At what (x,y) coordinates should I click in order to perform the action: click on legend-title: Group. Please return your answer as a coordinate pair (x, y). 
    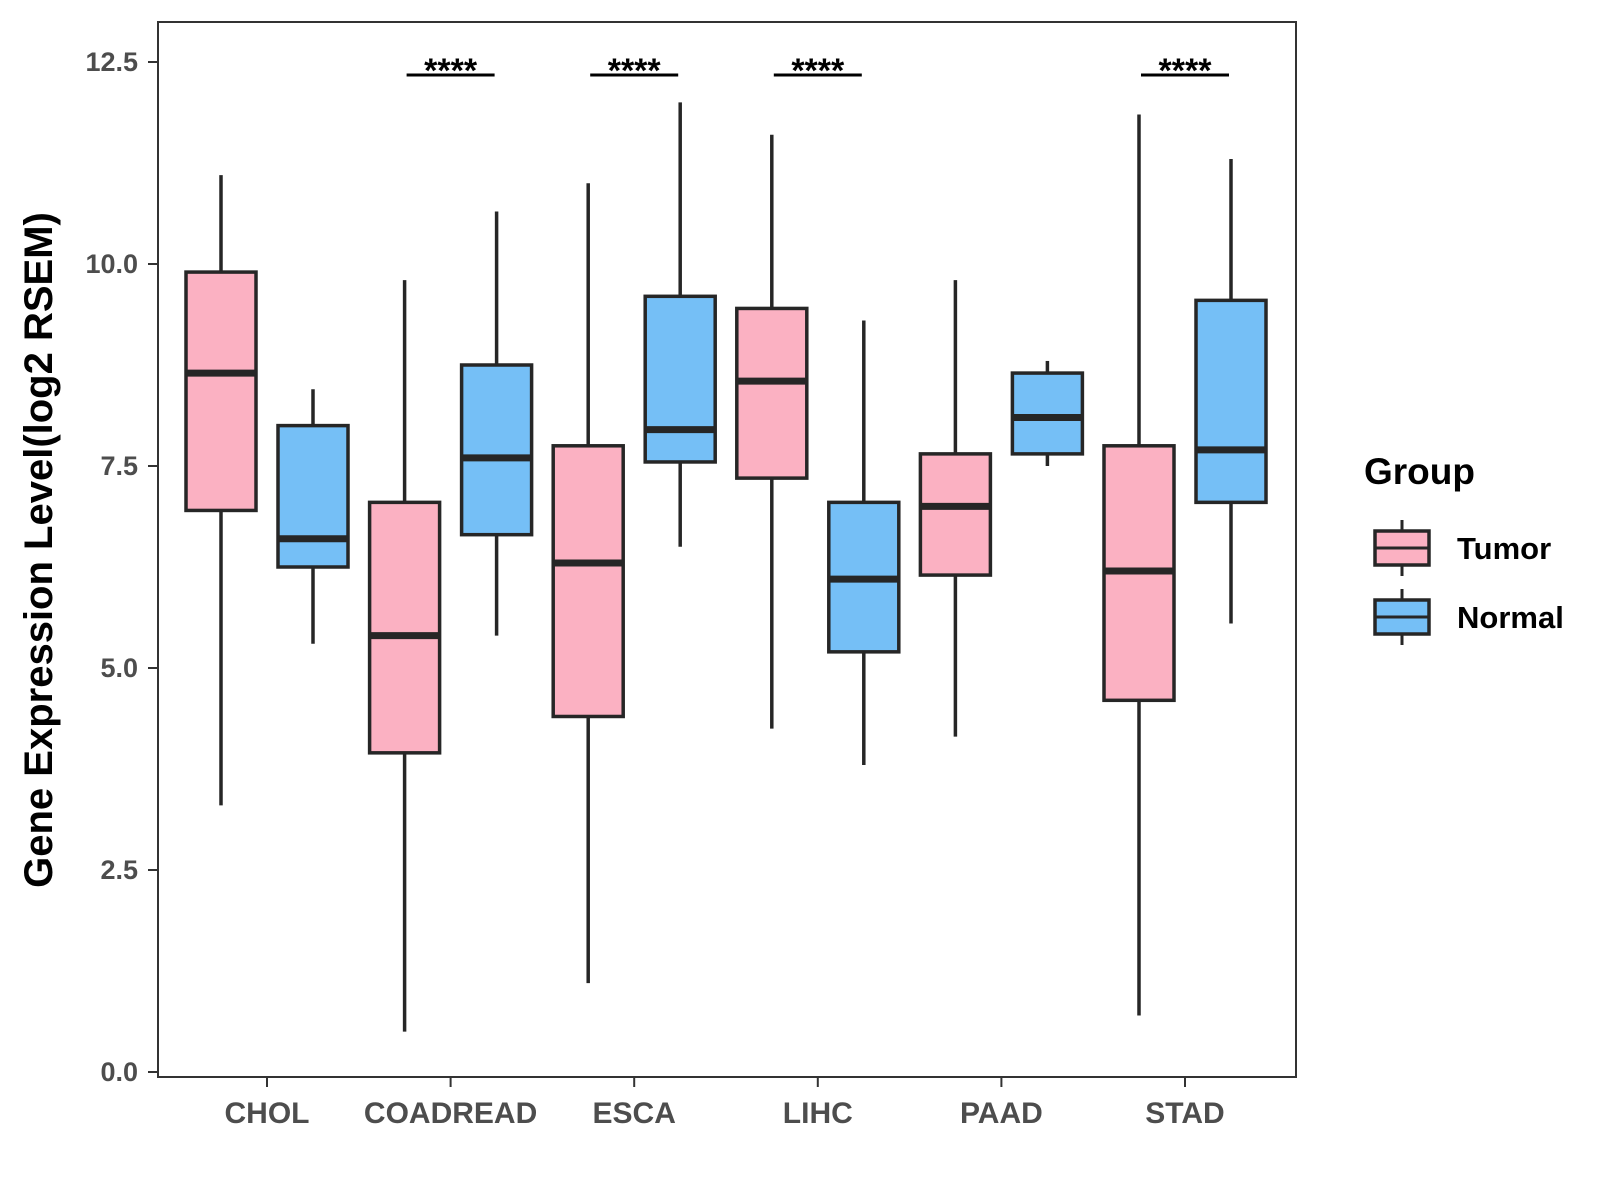
    Looking at the image, I should click on (1419, 471).